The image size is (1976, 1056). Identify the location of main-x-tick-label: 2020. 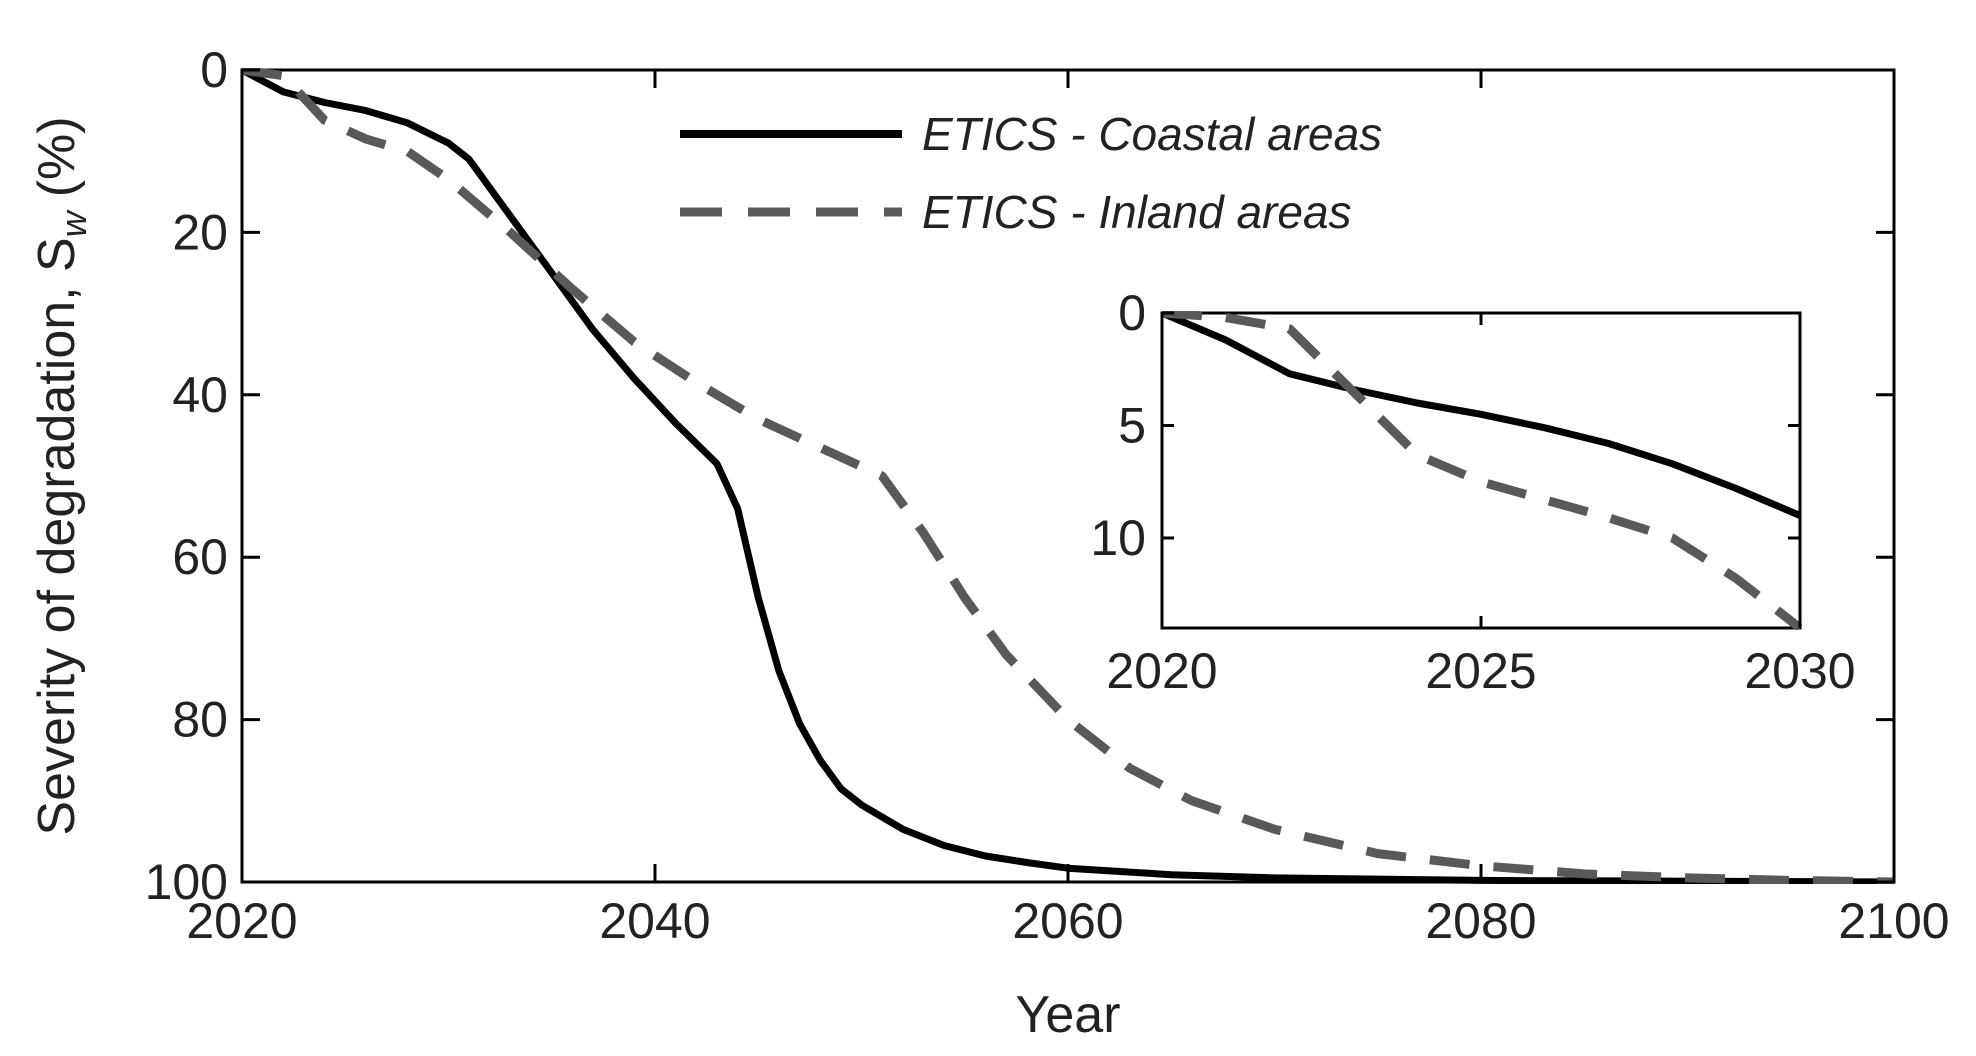
(241, 921).